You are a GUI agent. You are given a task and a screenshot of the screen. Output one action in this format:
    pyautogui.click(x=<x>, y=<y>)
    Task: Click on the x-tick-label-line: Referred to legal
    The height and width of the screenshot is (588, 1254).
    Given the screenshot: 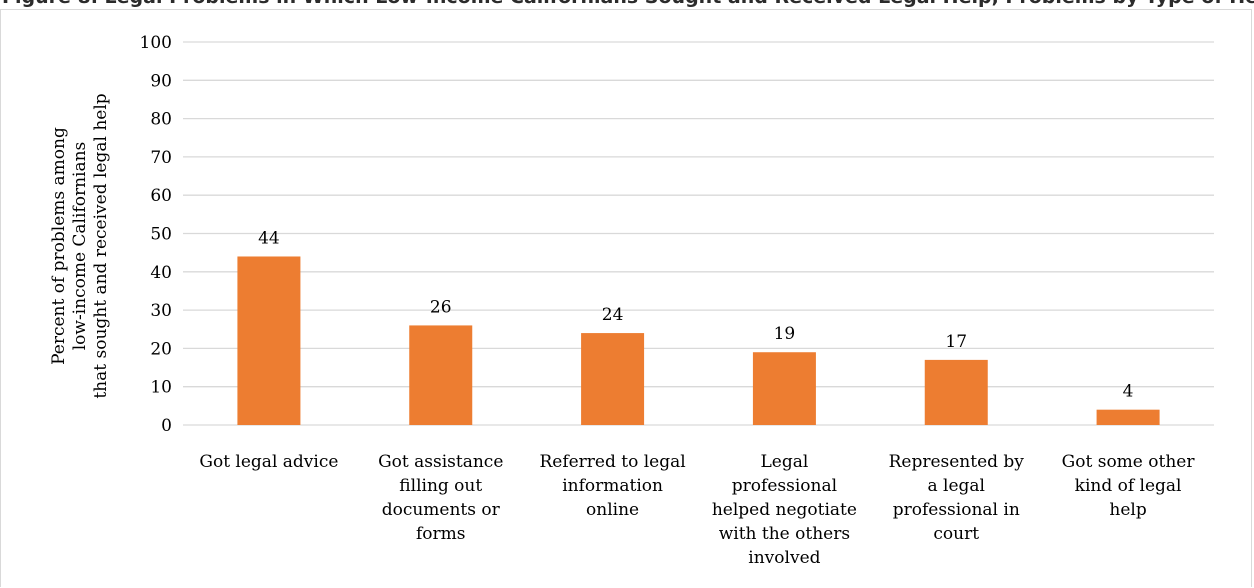 What is the action you would take?
    pyautogui.click(x=612, y=462)
    